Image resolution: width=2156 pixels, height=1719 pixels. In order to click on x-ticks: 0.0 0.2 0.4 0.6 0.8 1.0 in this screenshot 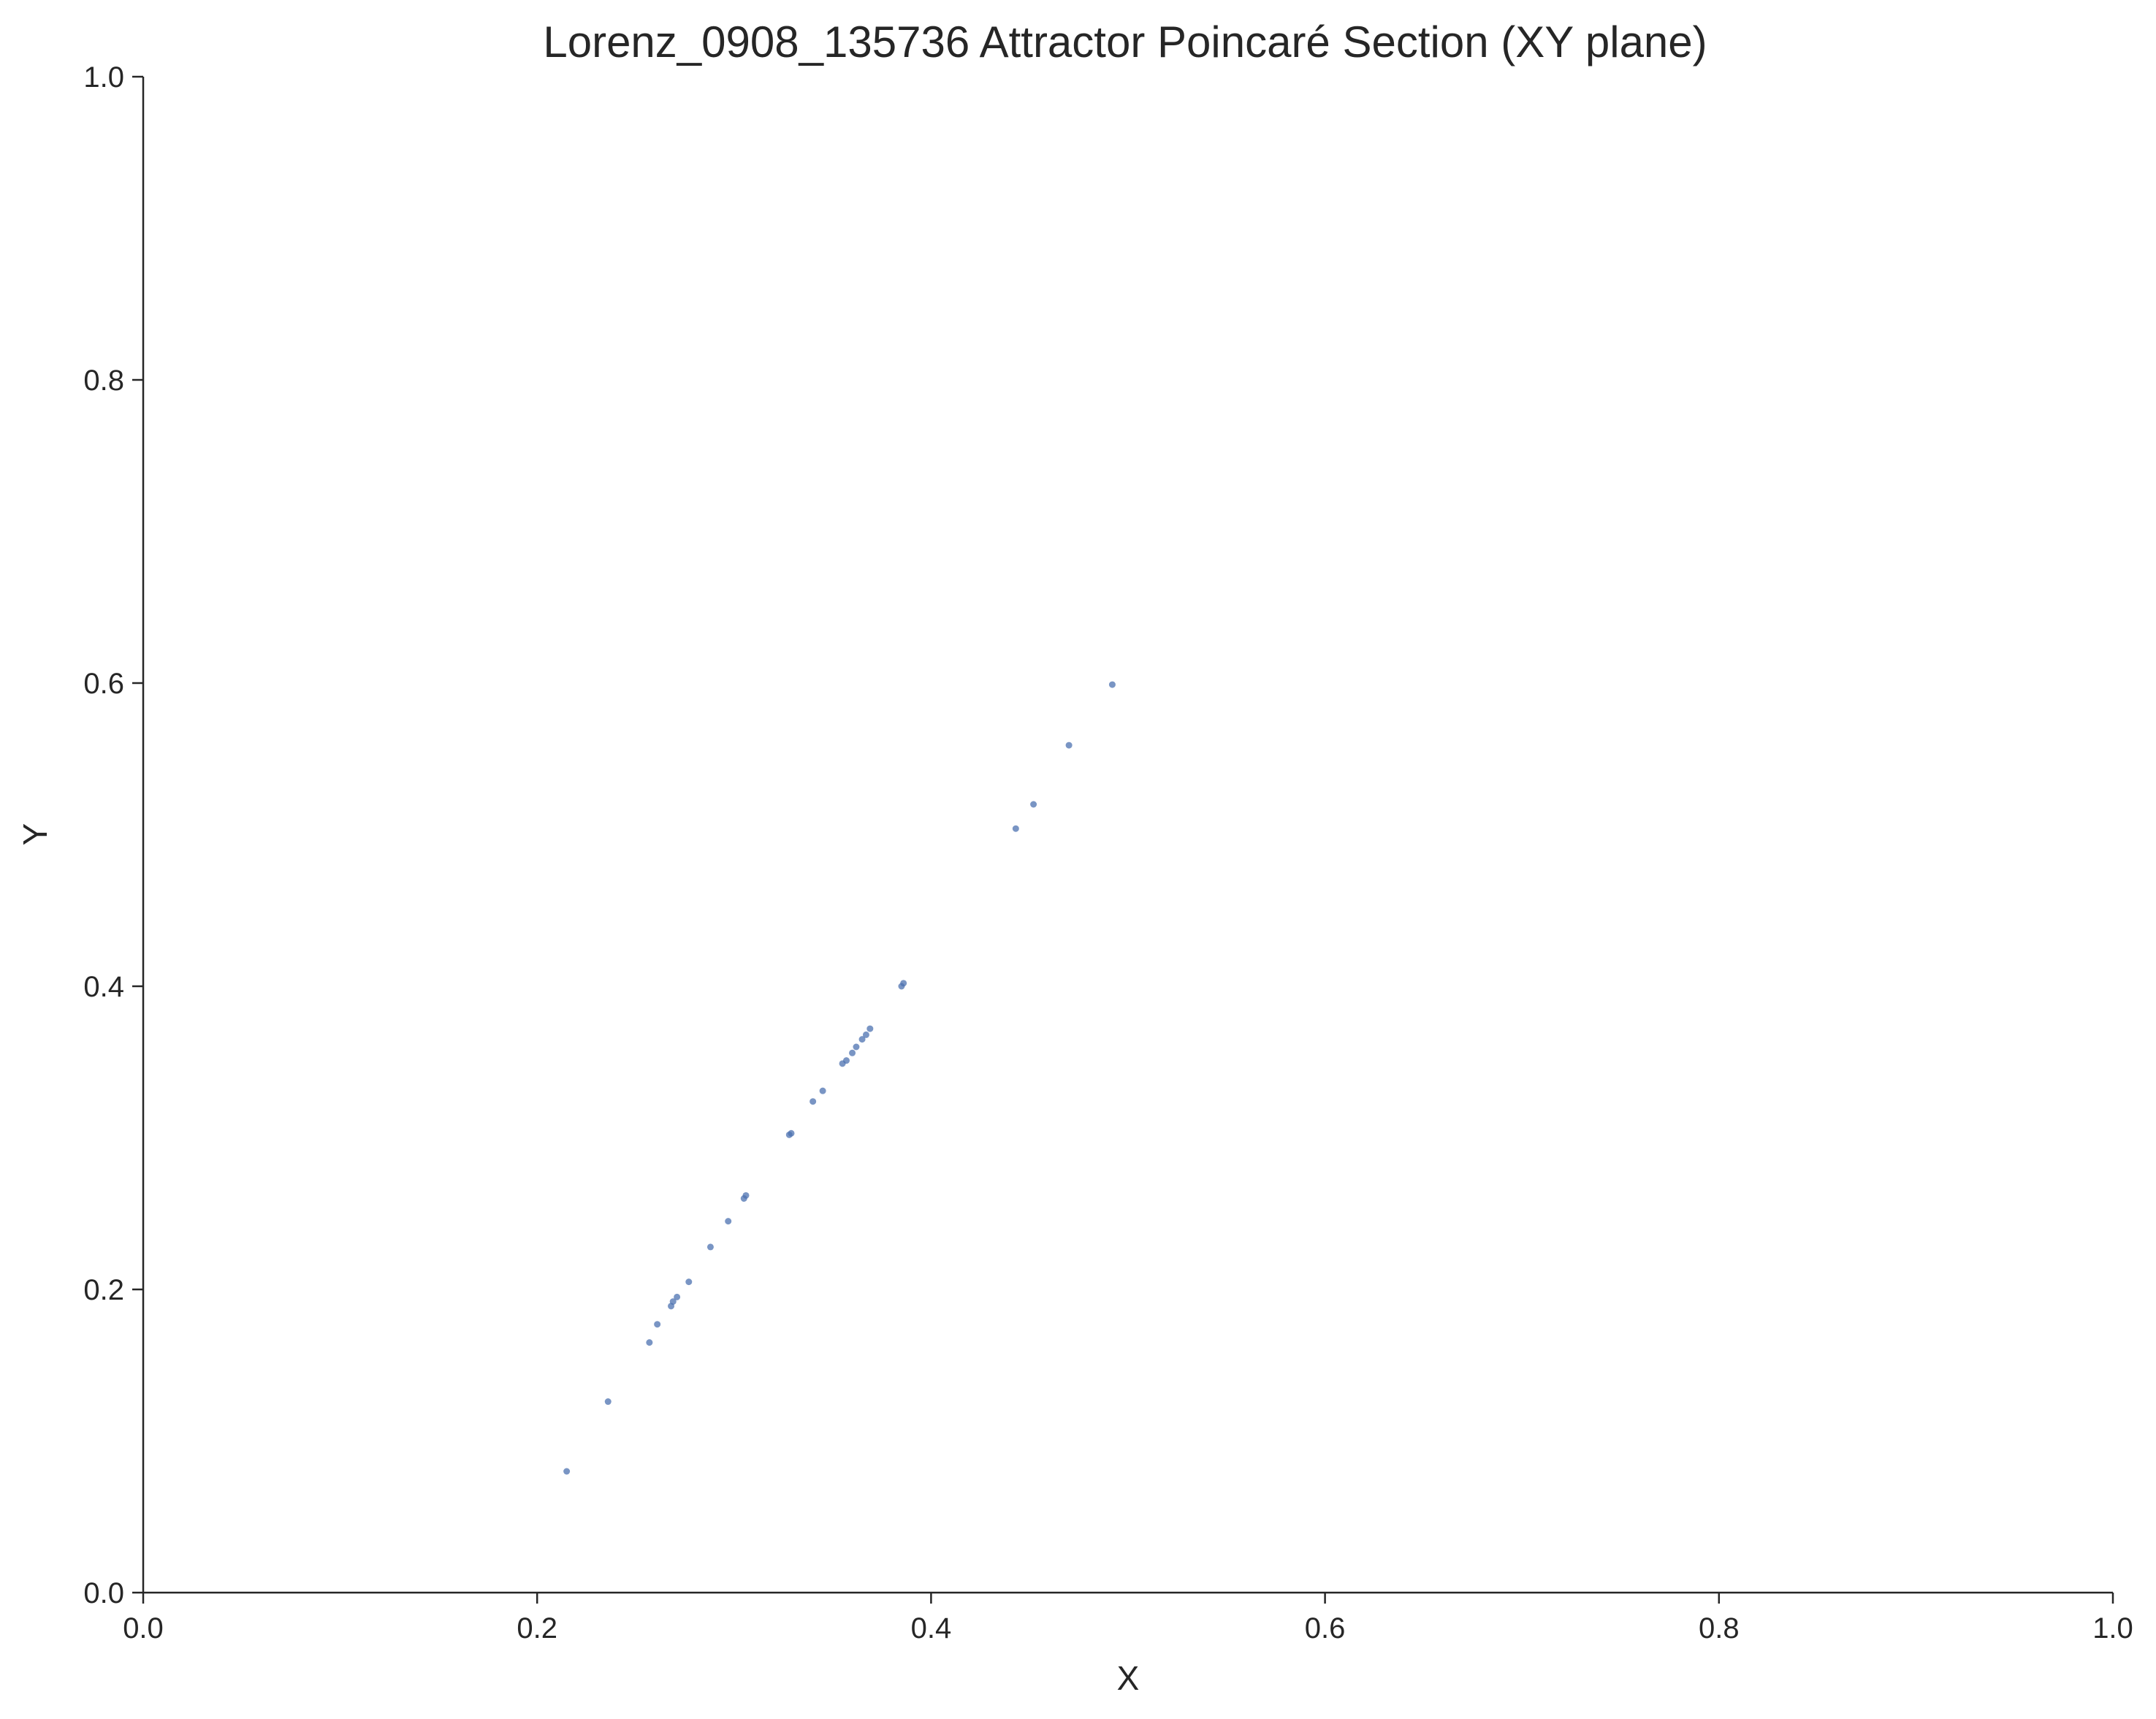, I will do `click(1128, 1618)`.